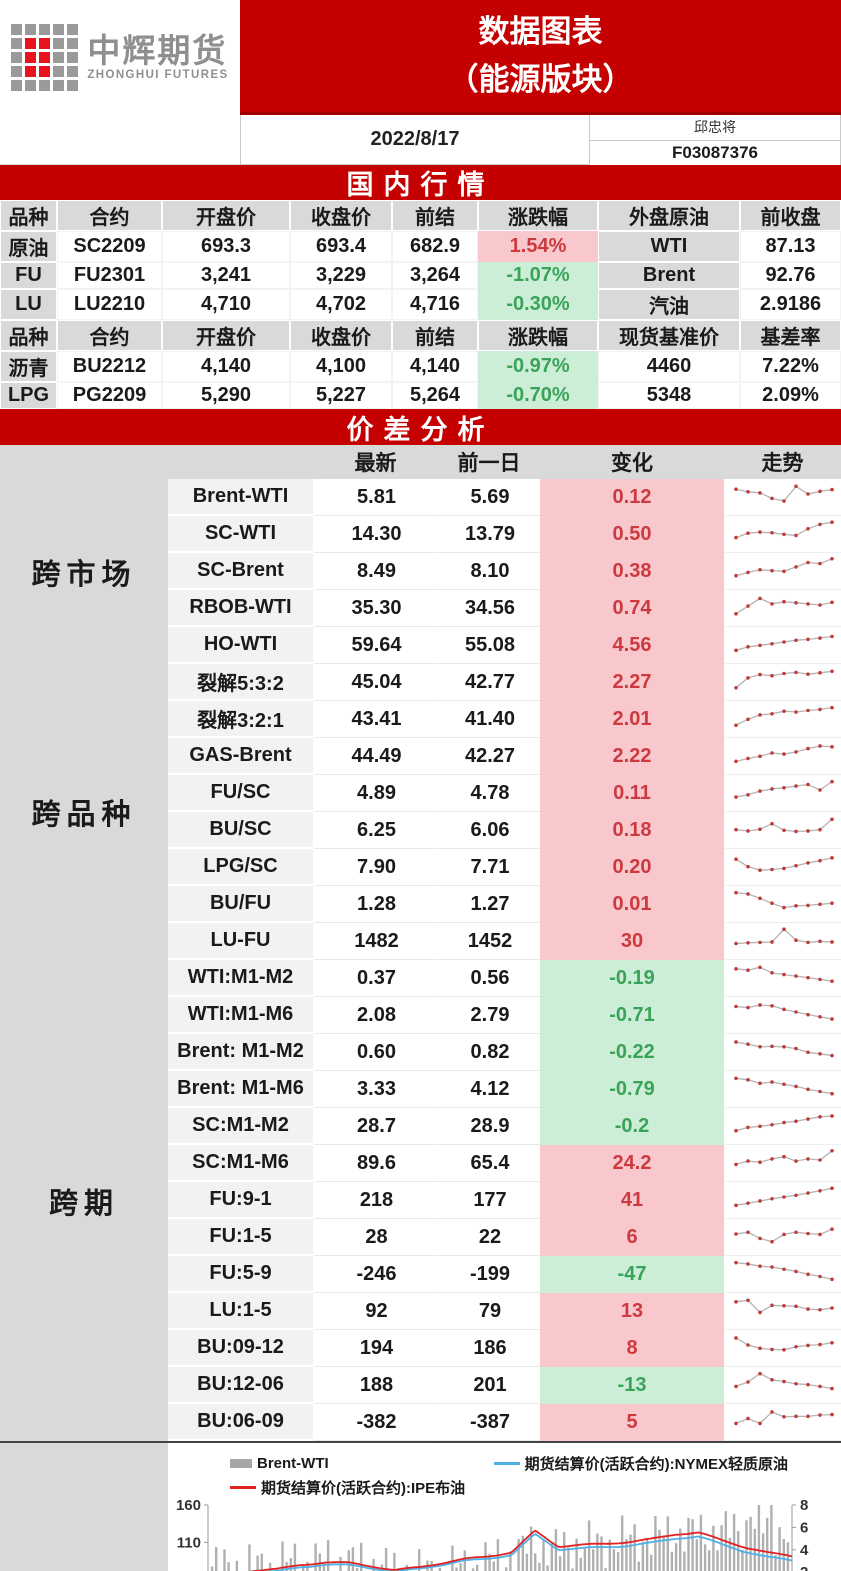 The image size is (841, 1571). What do you see at coordinates (489, 1015) in the screenshot?
I see `previous-value-cell: 2.79` at bounding box center [489, 1015].